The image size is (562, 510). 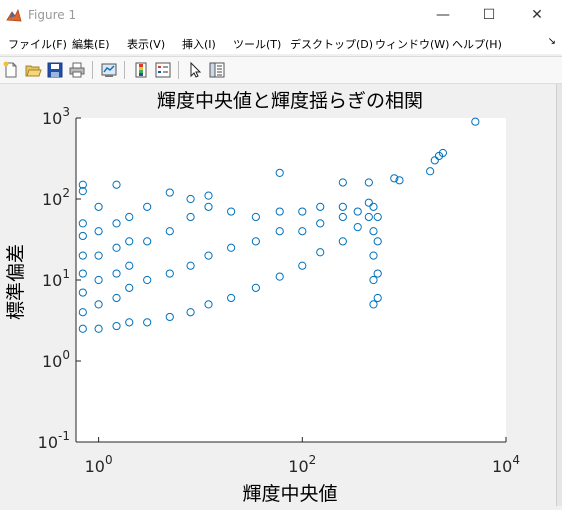 What do you see at coordinates (14, 15) in the screenshot?
I see `matlab-app-icon` at bounding box center [14, 15].